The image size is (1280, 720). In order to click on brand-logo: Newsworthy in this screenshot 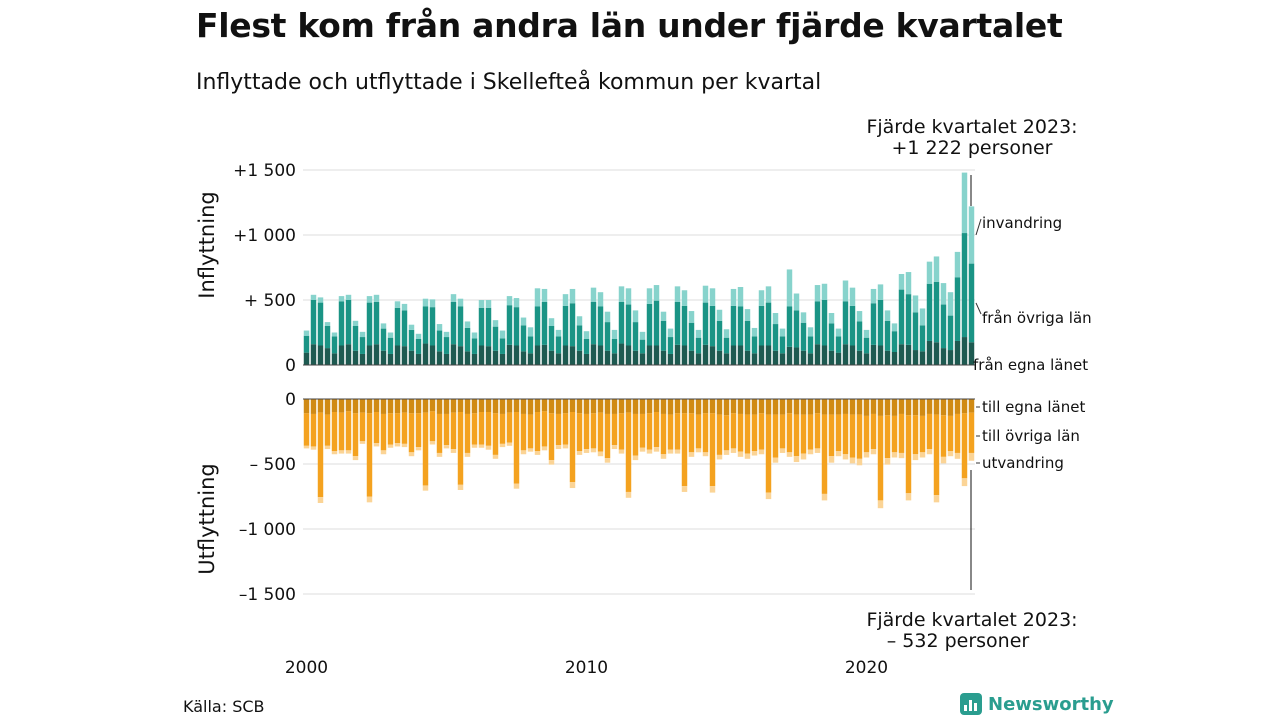, I will do `click(1037, 704)`.